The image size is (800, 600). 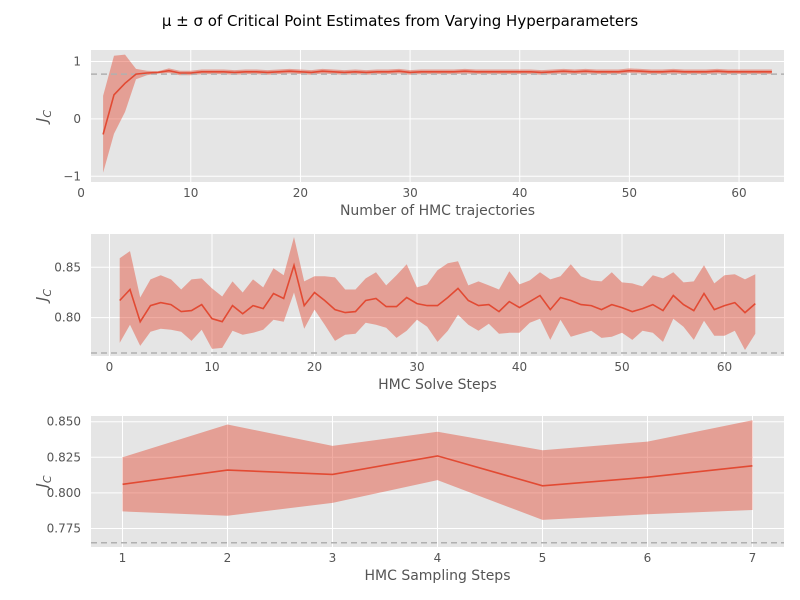 I want to click on x-tick-label: 3, so click(x=333, y=558).